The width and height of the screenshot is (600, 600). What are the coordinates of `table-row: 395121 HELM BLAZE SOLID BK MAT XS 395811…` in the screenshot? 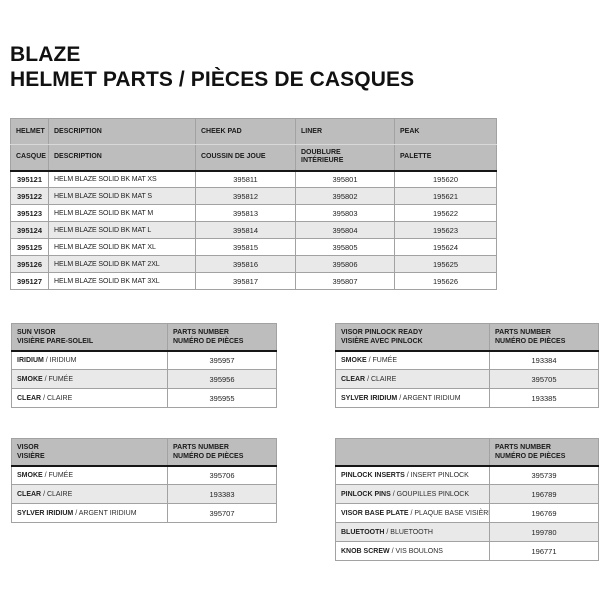 It's located at (253, 179).